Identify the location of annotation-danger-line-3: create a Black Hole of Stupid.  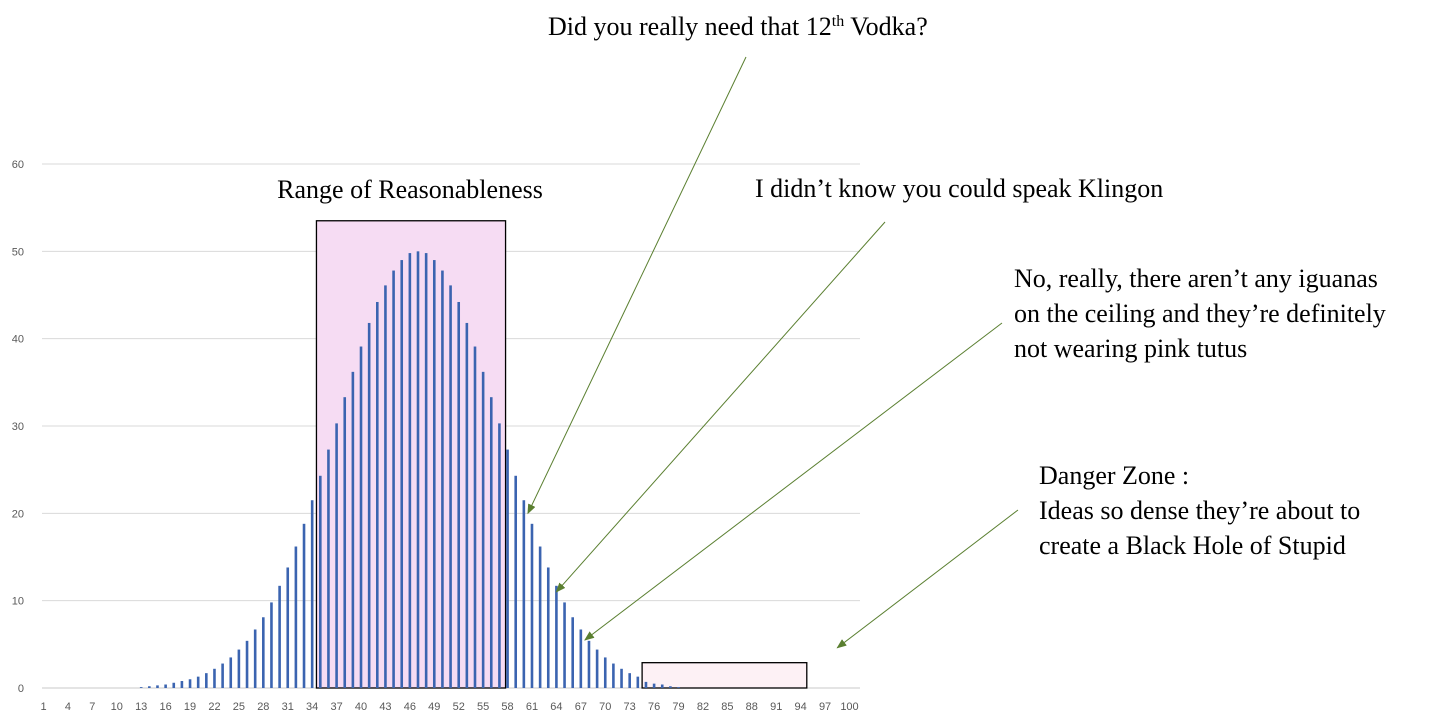
(1192, 545).